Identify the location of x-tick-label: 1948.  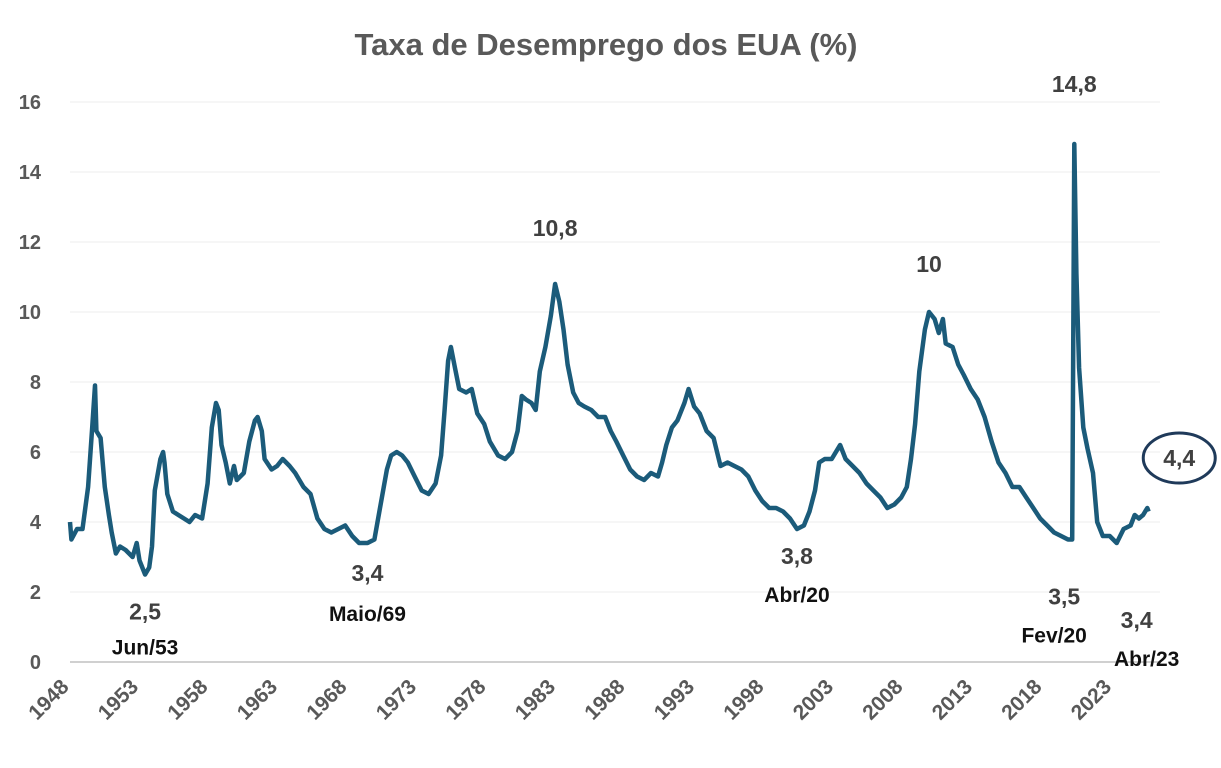
(49, 700).